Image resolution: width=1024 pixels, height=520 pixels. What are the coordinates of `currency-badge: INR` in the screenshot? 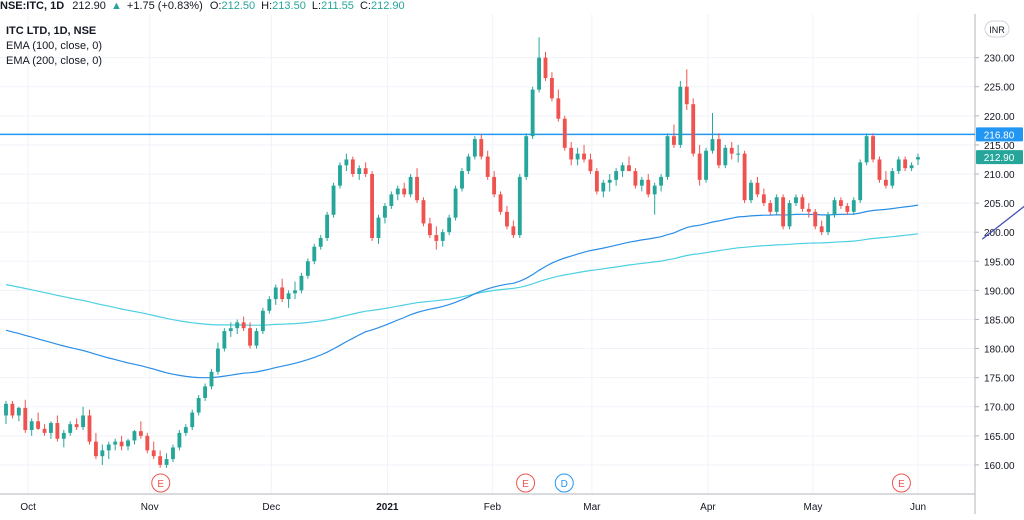 It's located at (997, 30).